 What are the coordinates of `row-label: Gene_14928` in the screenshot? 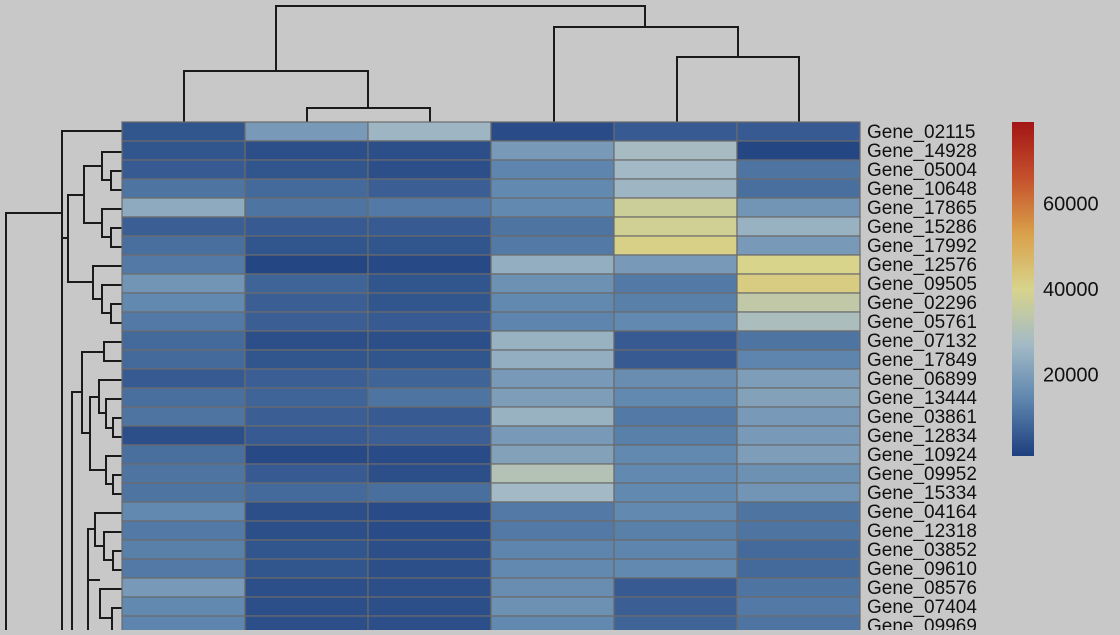 It's located at (922, 151).